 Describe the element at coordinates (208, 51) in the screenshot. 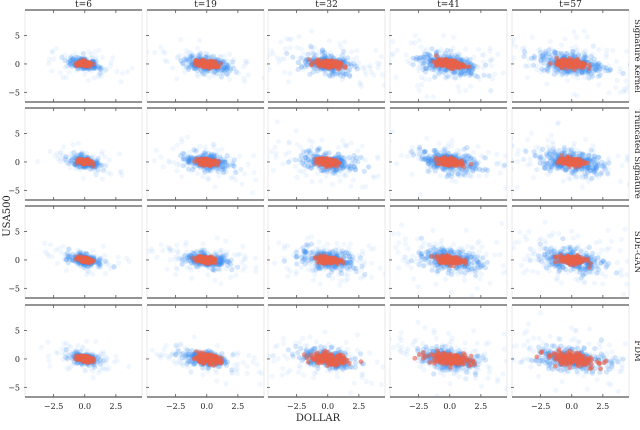

I see `panel-0-1: t=19` at that location.